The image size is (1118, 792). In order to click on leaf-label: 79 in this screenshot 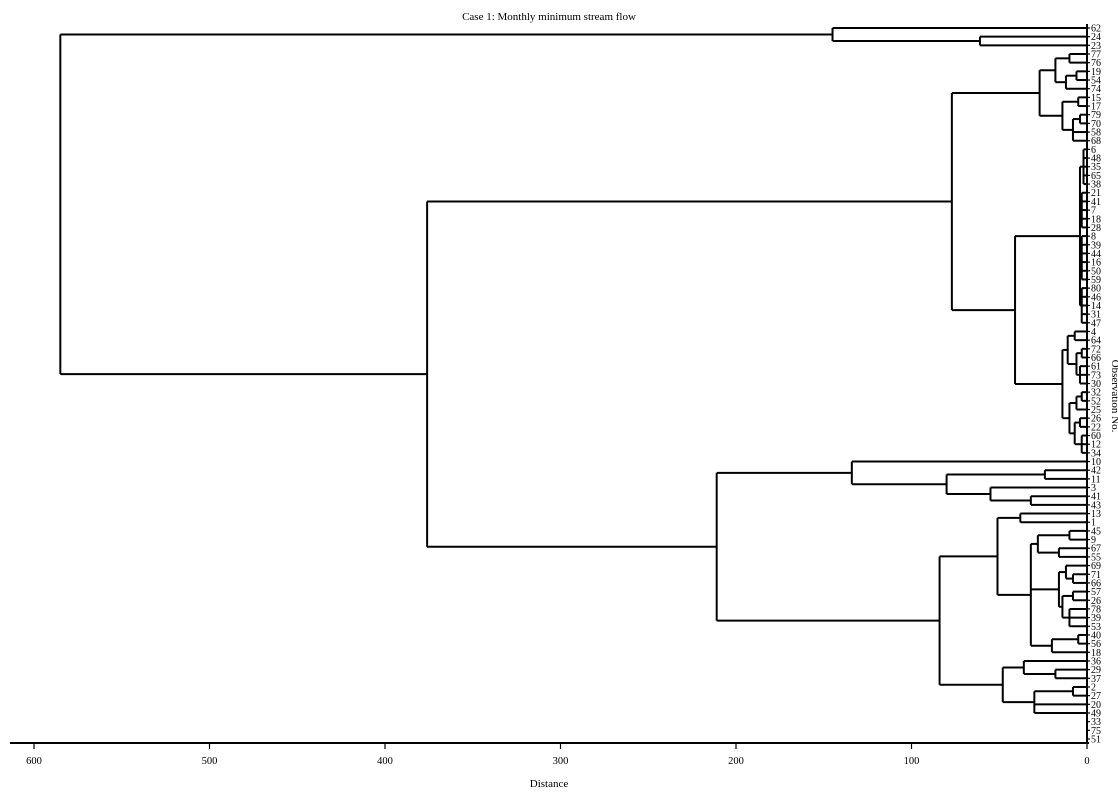, I will do `click(1096, 115)`.